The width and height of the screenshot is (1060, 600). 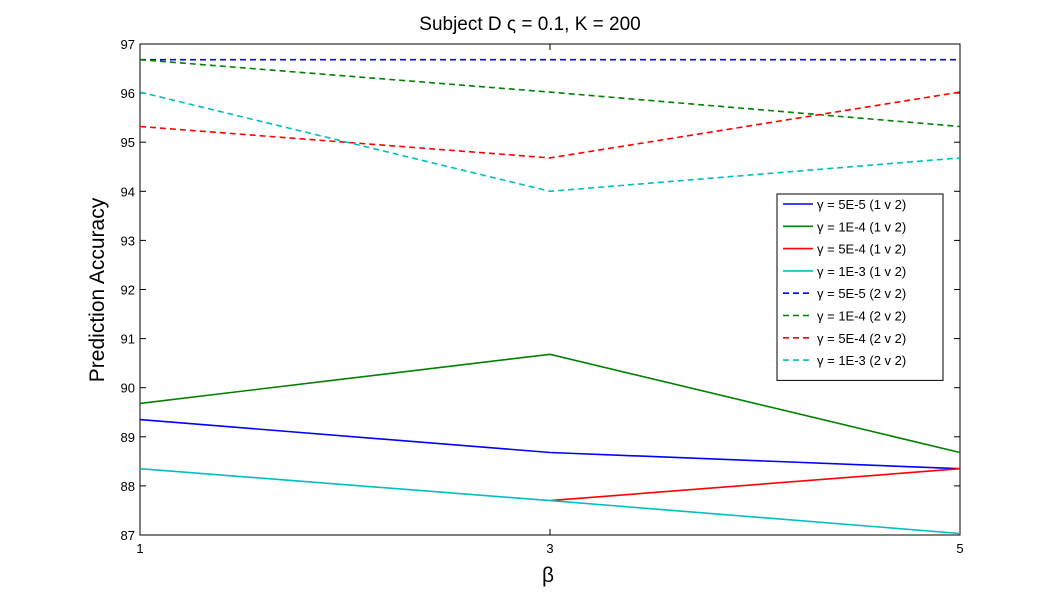 I want to click on legend-label: γ = 5E-5 (1 v 2), so click(x=861, y=204).